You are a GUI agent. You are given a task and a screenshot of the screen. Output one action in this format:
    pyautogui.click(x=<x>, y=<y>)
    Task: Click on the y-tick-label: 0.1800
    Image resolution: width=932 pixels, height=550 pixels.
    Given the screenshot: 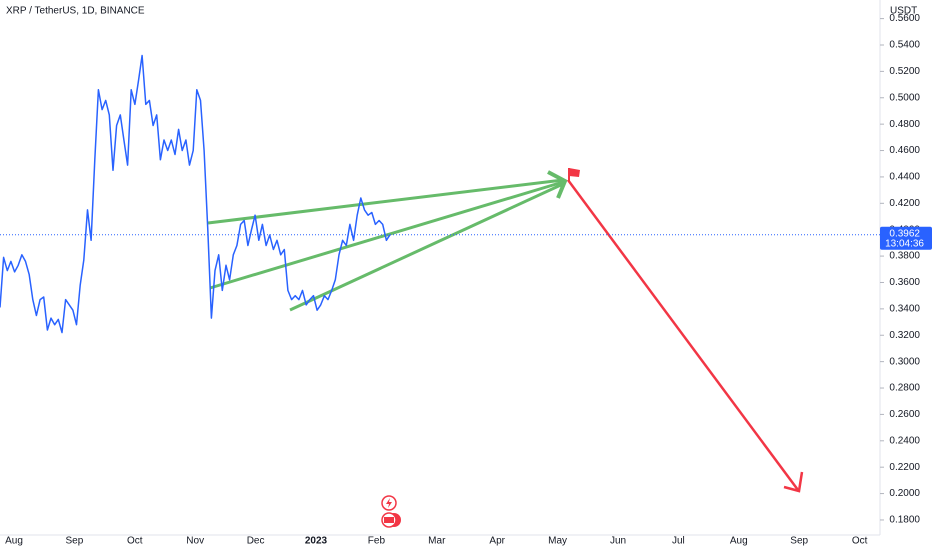 What is the action you would take?
    pyautogui.click(x=904, y=520)
    